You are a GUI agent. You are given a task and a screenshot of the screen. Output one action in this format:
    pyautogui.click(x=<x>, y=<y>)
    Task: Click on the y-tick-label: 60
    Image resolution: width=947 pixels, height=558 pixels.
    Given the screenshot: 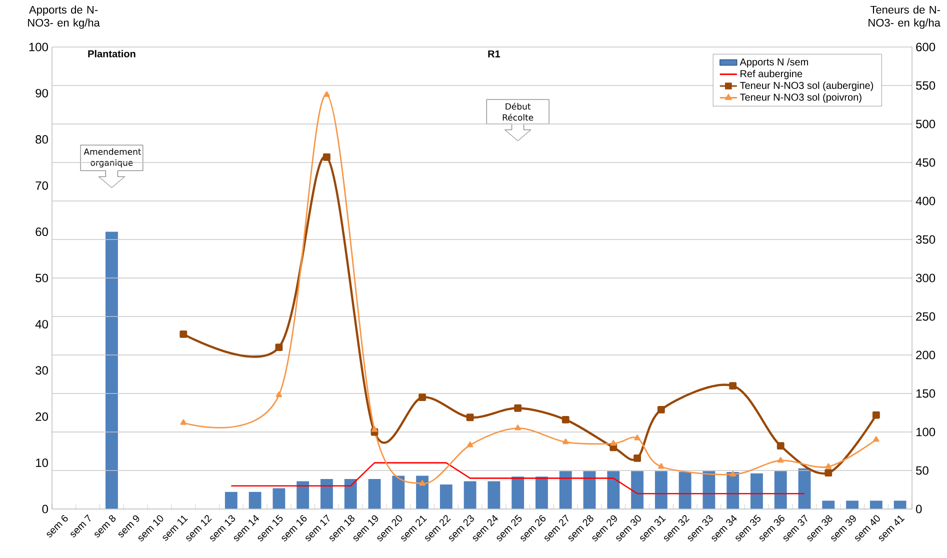 What is the action you would take?
    pyautogui.click(x=42, y=232)
    